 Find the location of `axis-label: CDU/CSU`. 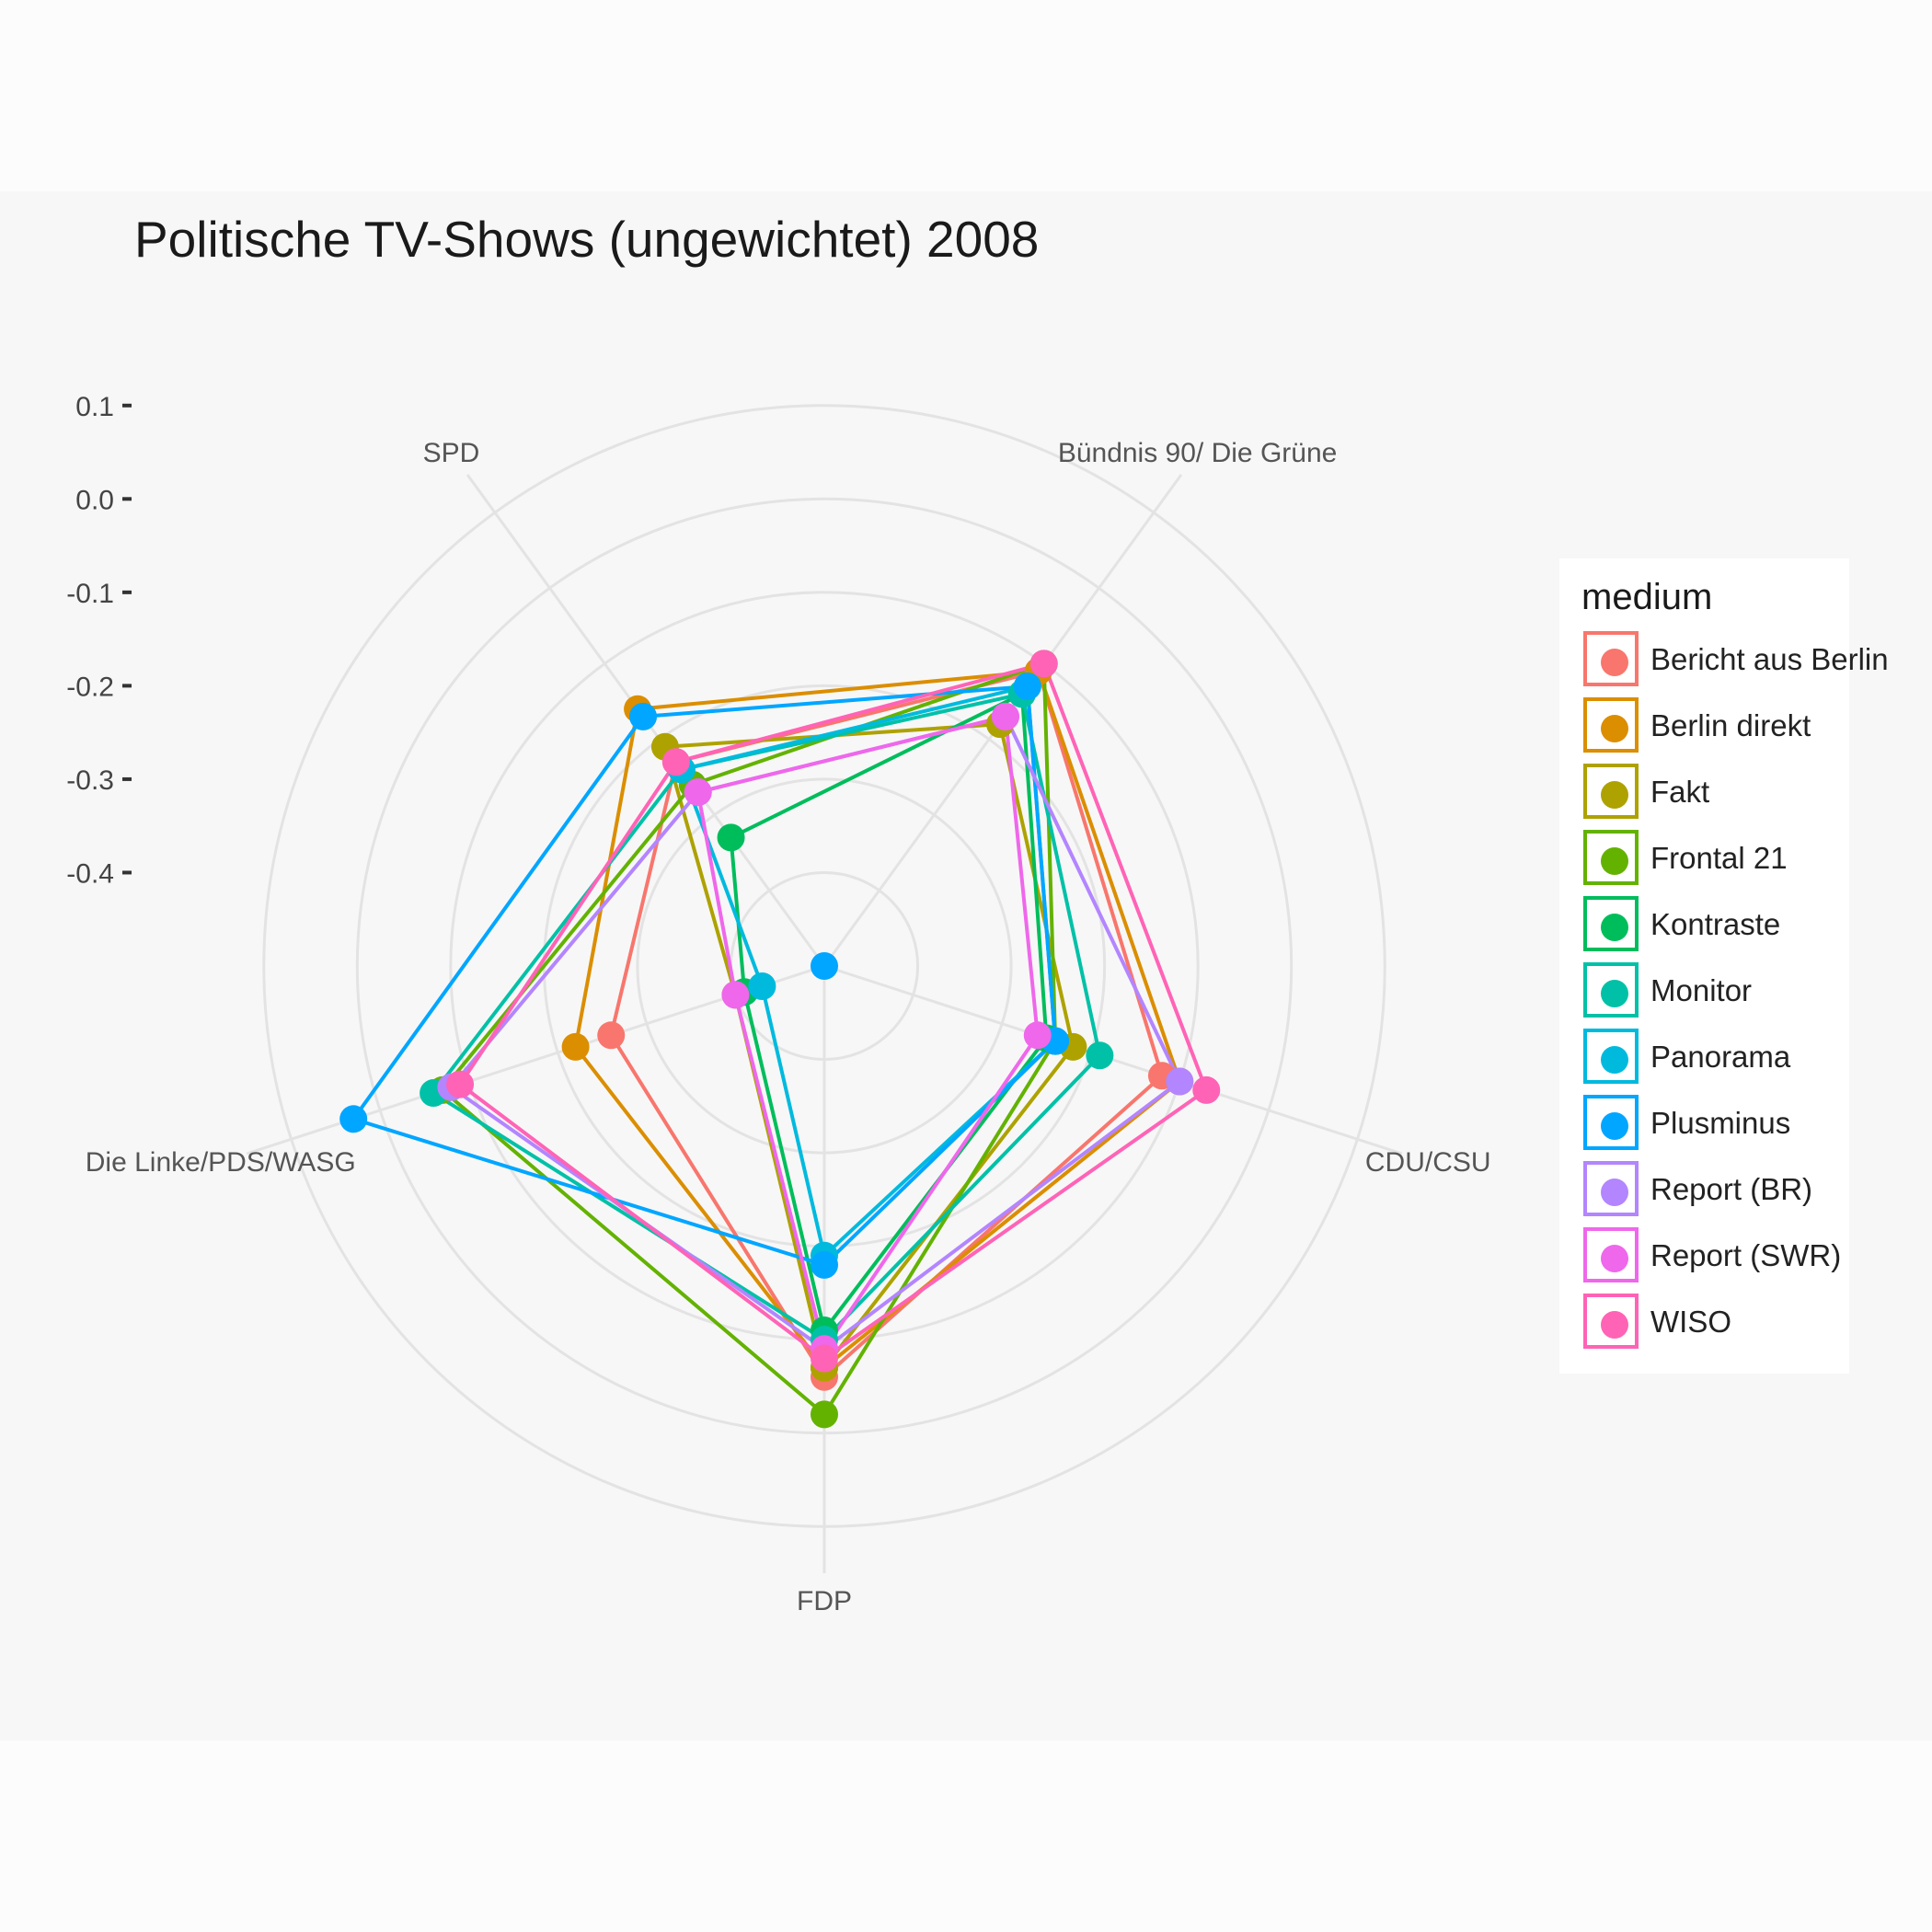

axis-label: CDU/CSU is located at coordinates (1428, 1162).